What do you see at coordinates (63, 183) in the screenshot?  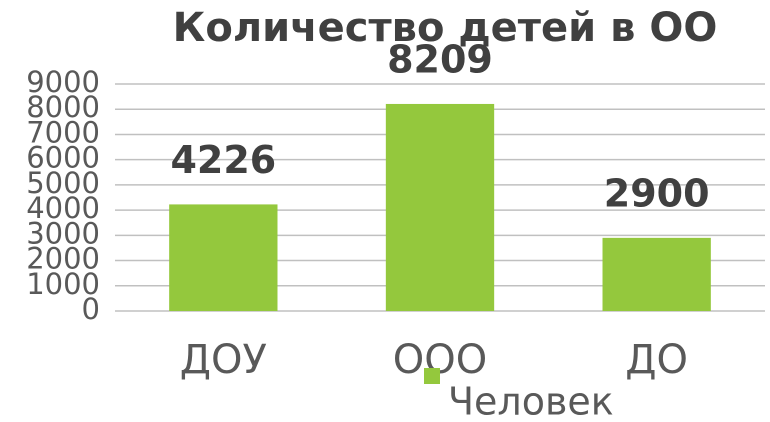 I see `y-tick-label: 5000` at bounding box center [63, 183].